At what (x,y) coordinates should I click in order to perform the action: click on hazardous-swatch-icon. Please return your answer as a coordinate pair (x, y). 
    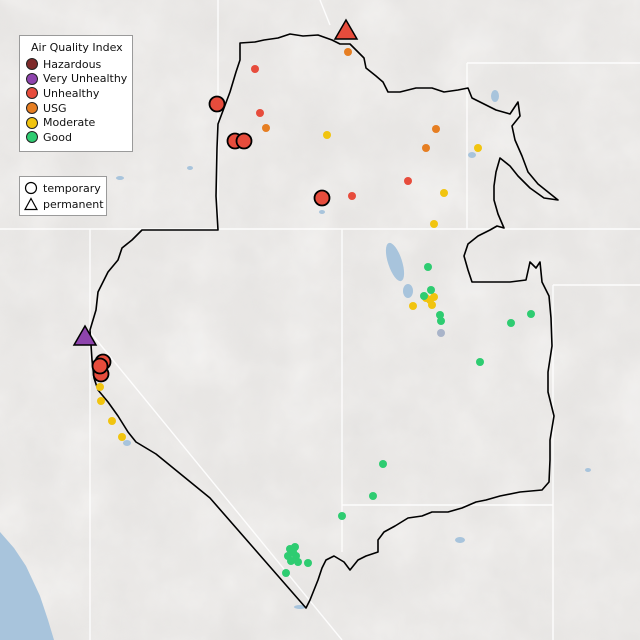
    Looking at the image, I should click on (32, 64).